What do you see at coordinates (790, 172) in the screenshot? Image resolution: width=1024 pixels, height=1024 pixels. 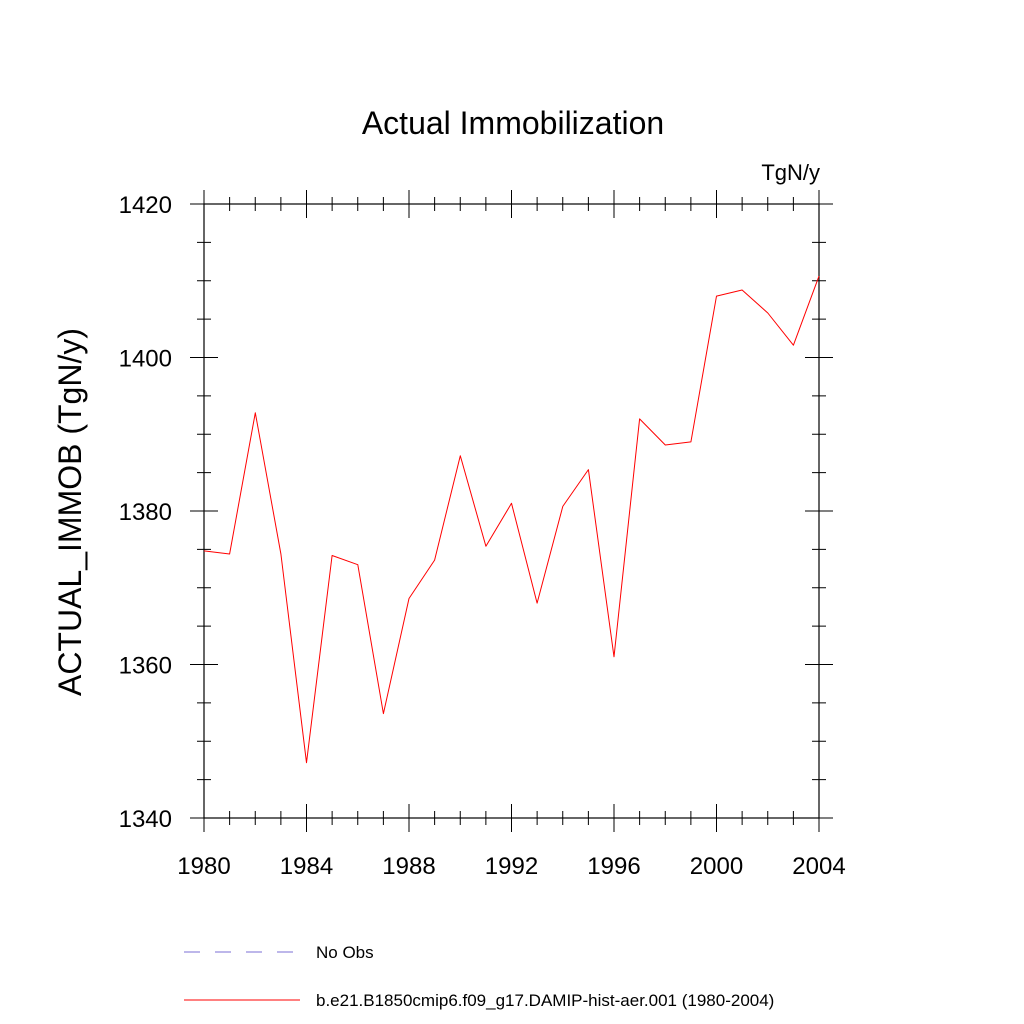 I see `units-label: TgN/y` at bounding box center [790, 172].